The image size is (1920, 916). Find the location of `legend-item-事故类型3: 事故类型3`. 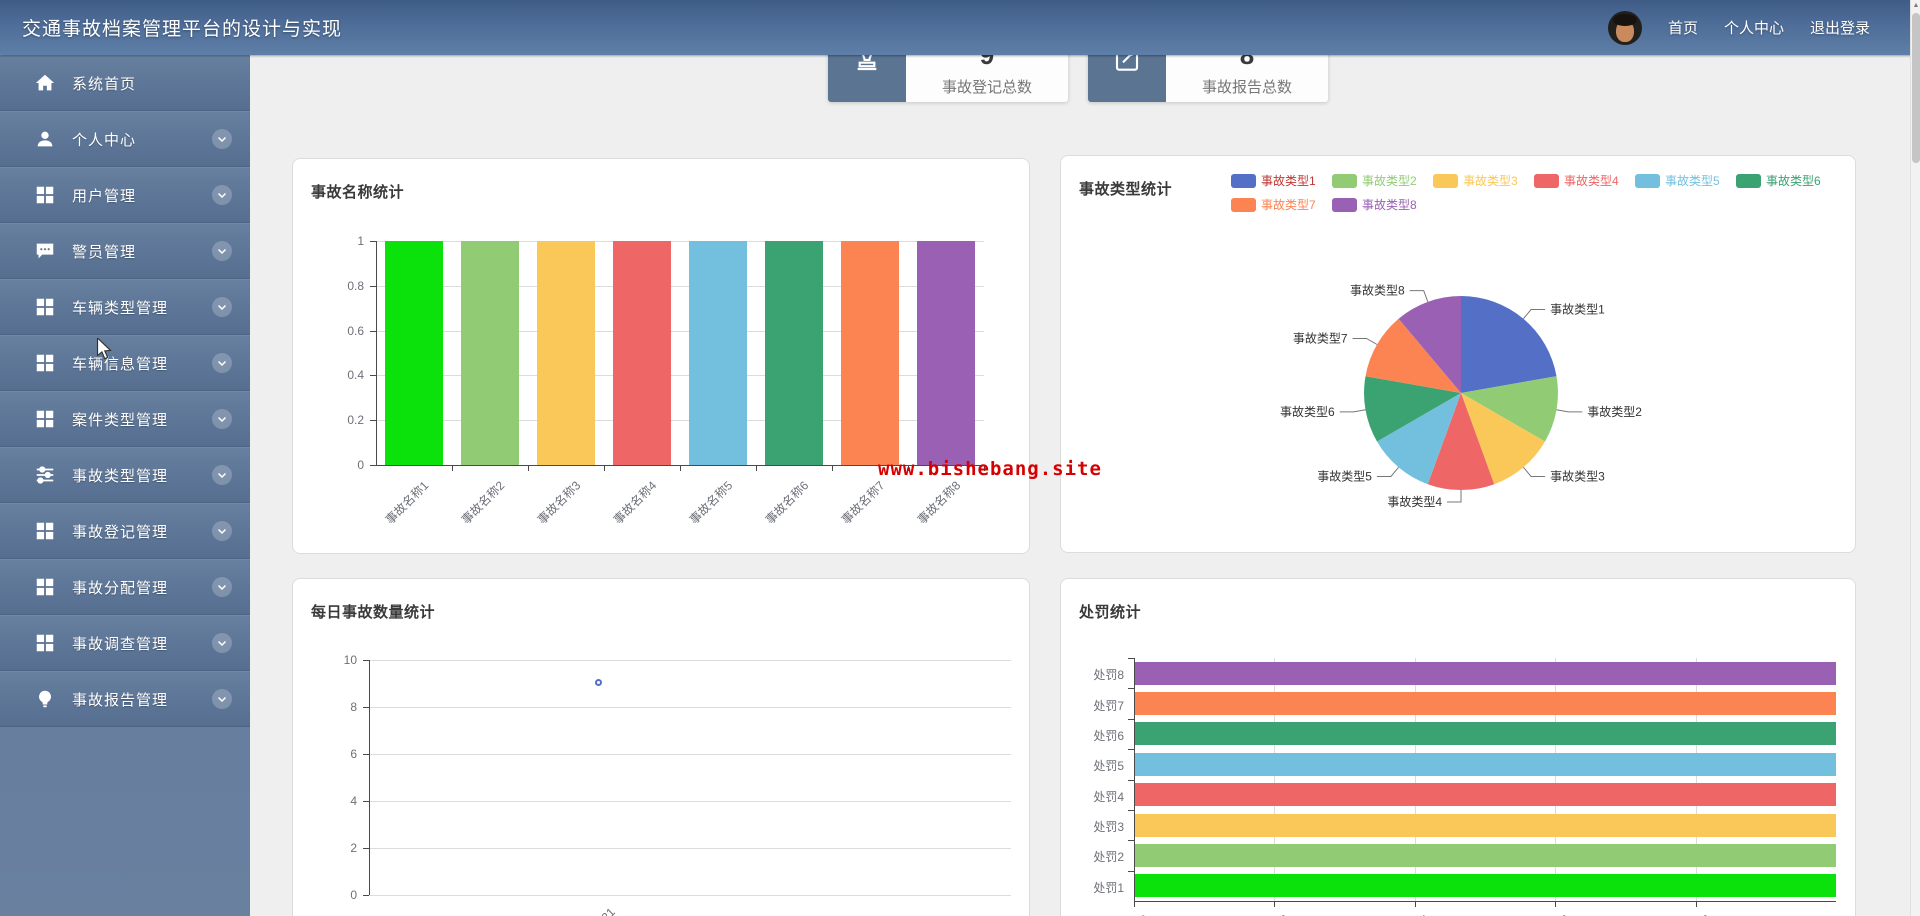

legend-item-事故类型3: 事故类型3 is located at coordinates (1479, 180).